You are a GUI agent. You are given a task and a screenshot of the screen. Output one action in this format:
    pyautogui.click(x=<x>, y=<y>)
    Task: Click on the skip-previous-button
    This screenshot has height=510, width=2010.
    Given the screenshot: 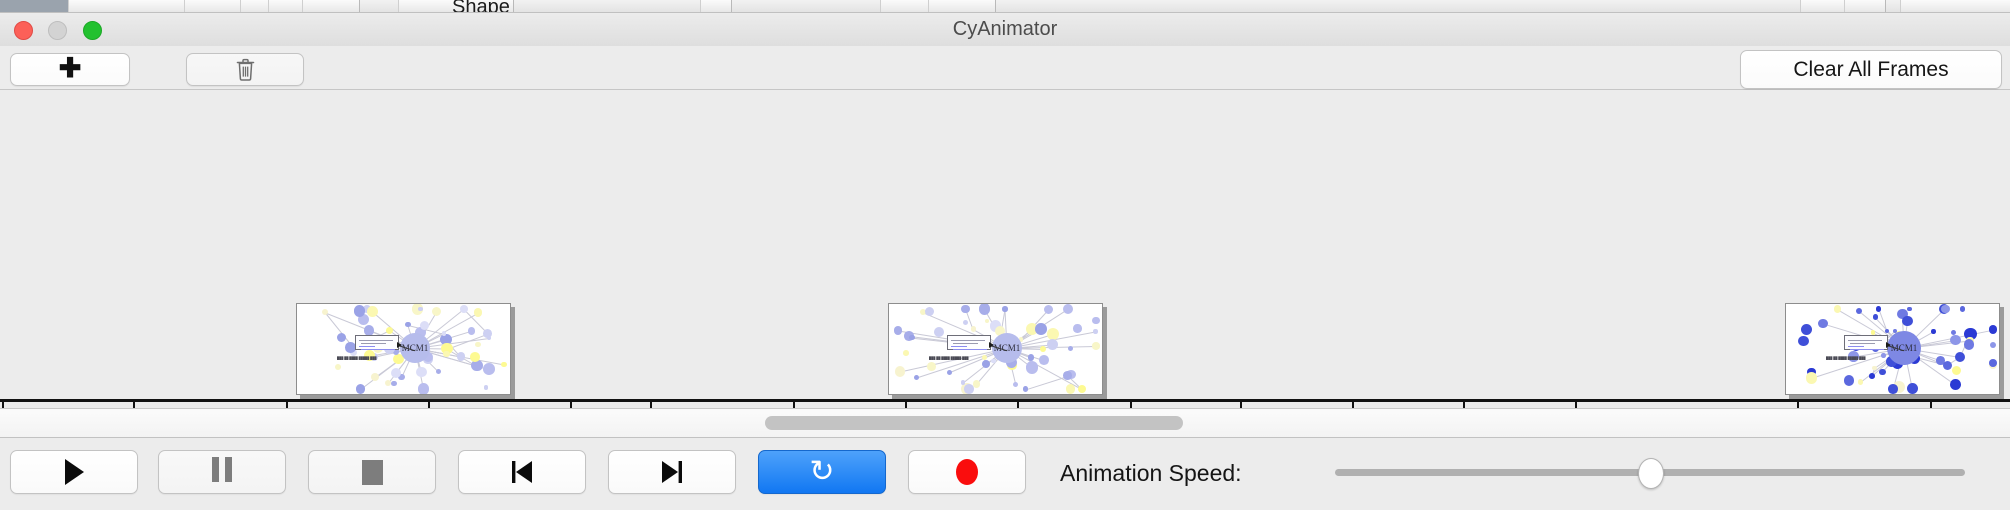 What is the action you would take?
    pyautogui.click(x=522, y=472)
    